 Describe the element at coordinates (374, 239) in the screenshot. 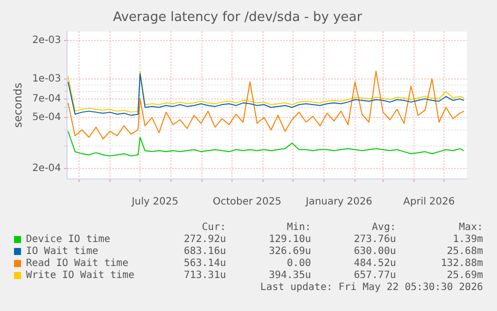

I see `text: 273.76u` at that location.